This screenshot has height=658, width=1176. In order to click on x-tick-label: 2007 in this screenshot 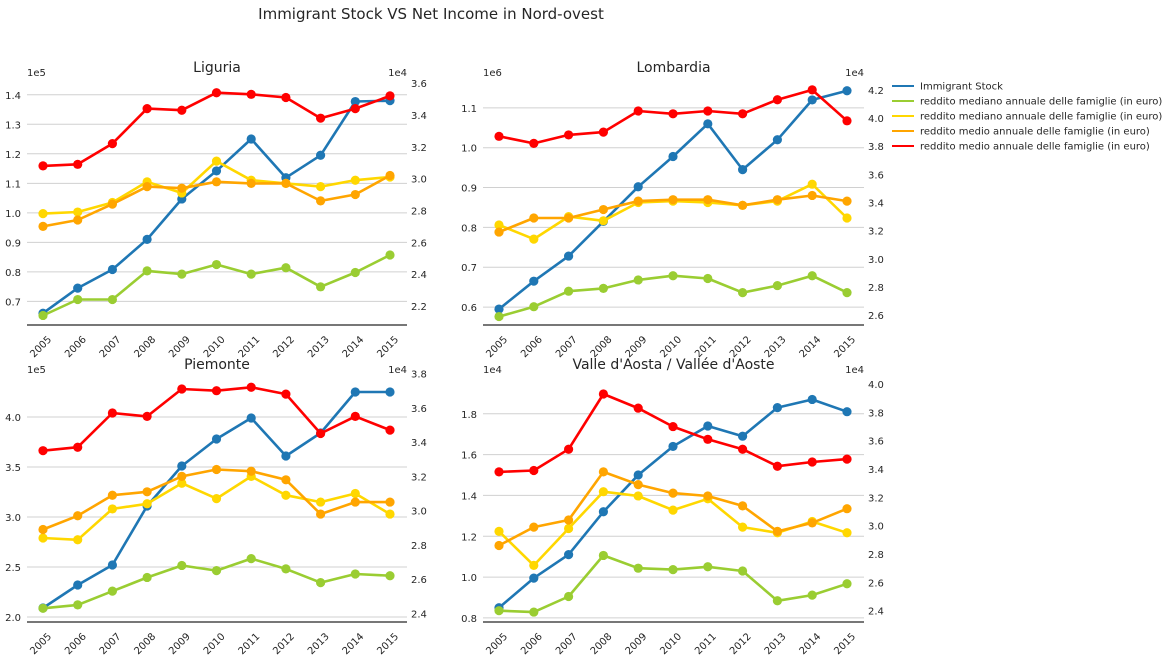, I will do `click(111, 644)`.